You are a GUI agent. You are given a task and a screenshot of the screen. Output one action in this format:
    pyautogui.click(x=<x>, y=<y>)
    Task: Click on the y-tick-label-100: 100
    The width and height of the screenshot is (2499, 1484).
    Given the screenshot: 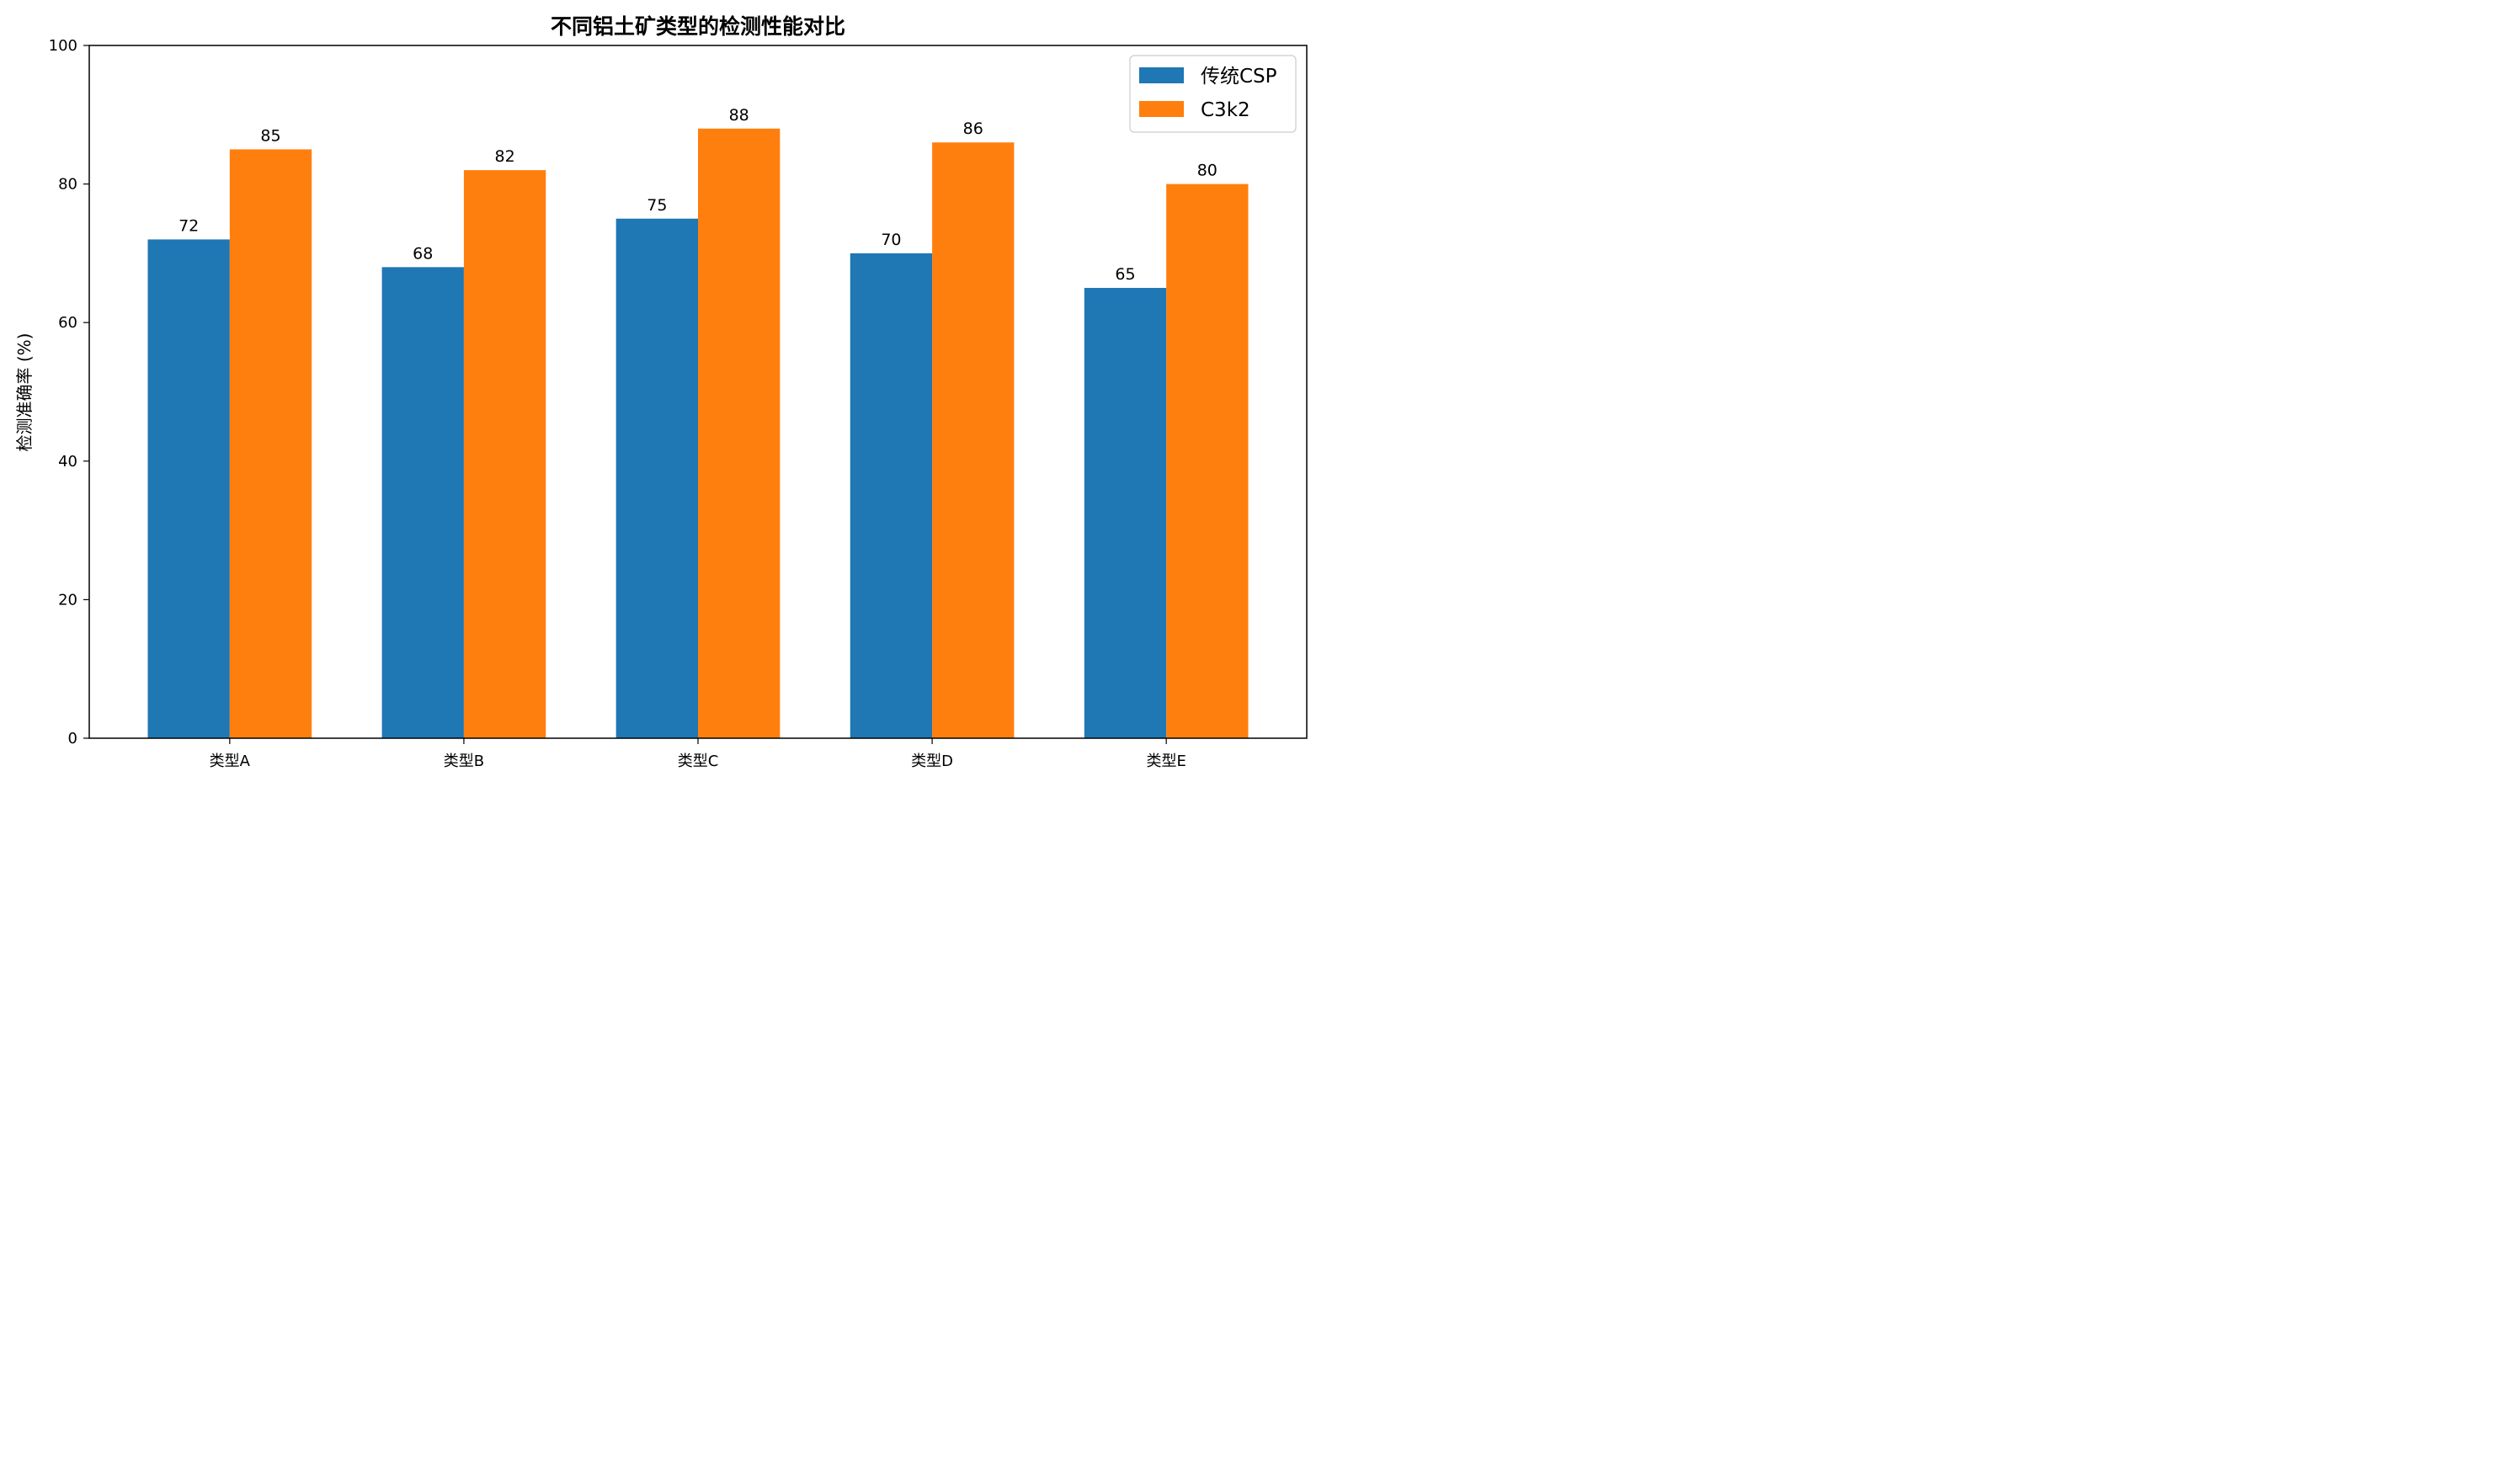 What is the action you would take?
    pyautogui.click(x=63, y=46)
    